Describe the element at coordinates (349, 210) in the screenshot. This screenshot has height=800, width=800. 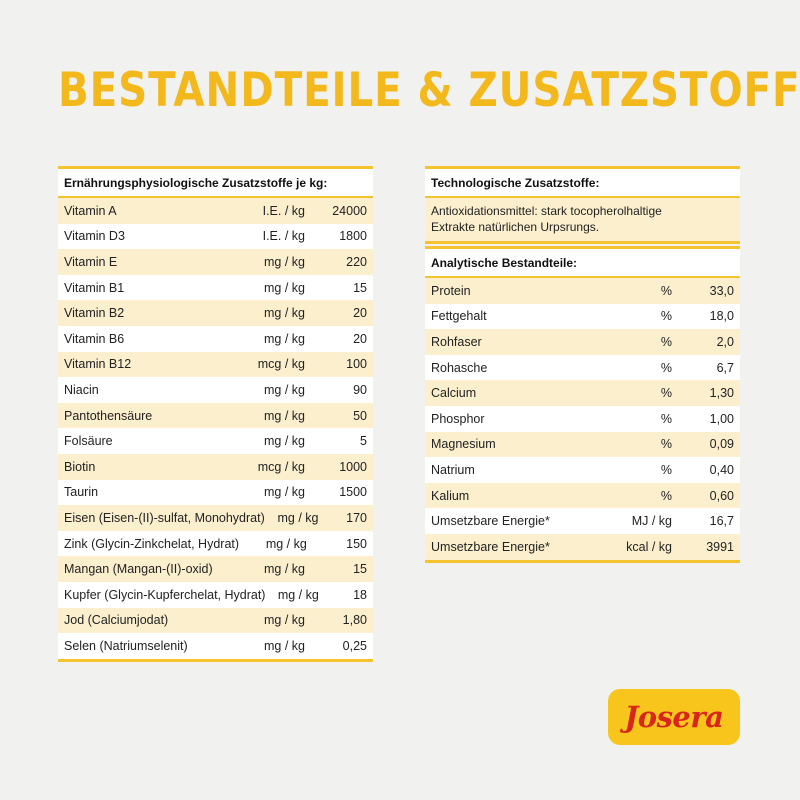
I see `row-value: 24000` at that location.